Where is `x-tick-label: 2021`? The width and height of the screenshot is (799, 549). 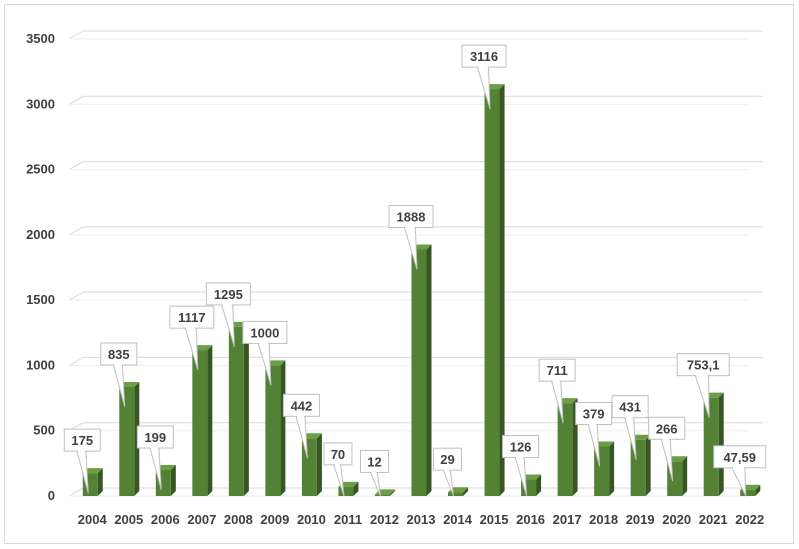 x-tick-label: 2021 is located at coordinates (713, 519).